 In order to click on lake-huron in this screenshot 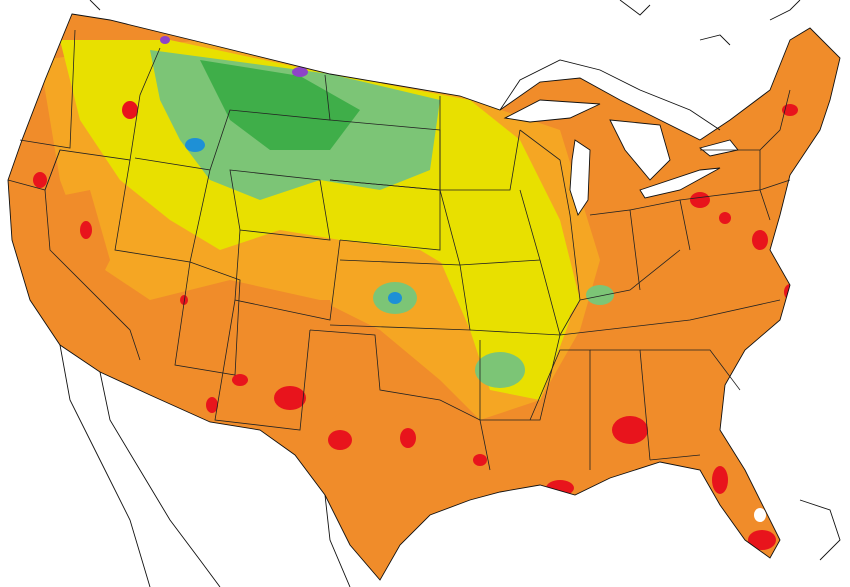, I will do `click(640, 150)`.